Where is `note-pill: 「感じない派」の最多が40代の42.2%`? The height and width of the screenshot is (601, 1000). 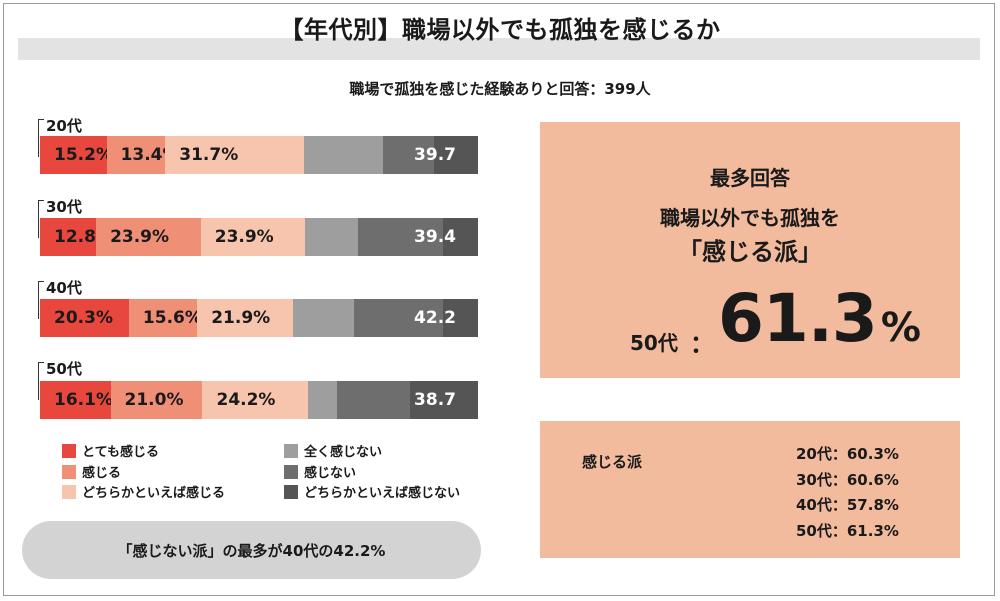
note-pill: 「感じない派」の最多が40代の42.2% is located at coordinates (251, 550).